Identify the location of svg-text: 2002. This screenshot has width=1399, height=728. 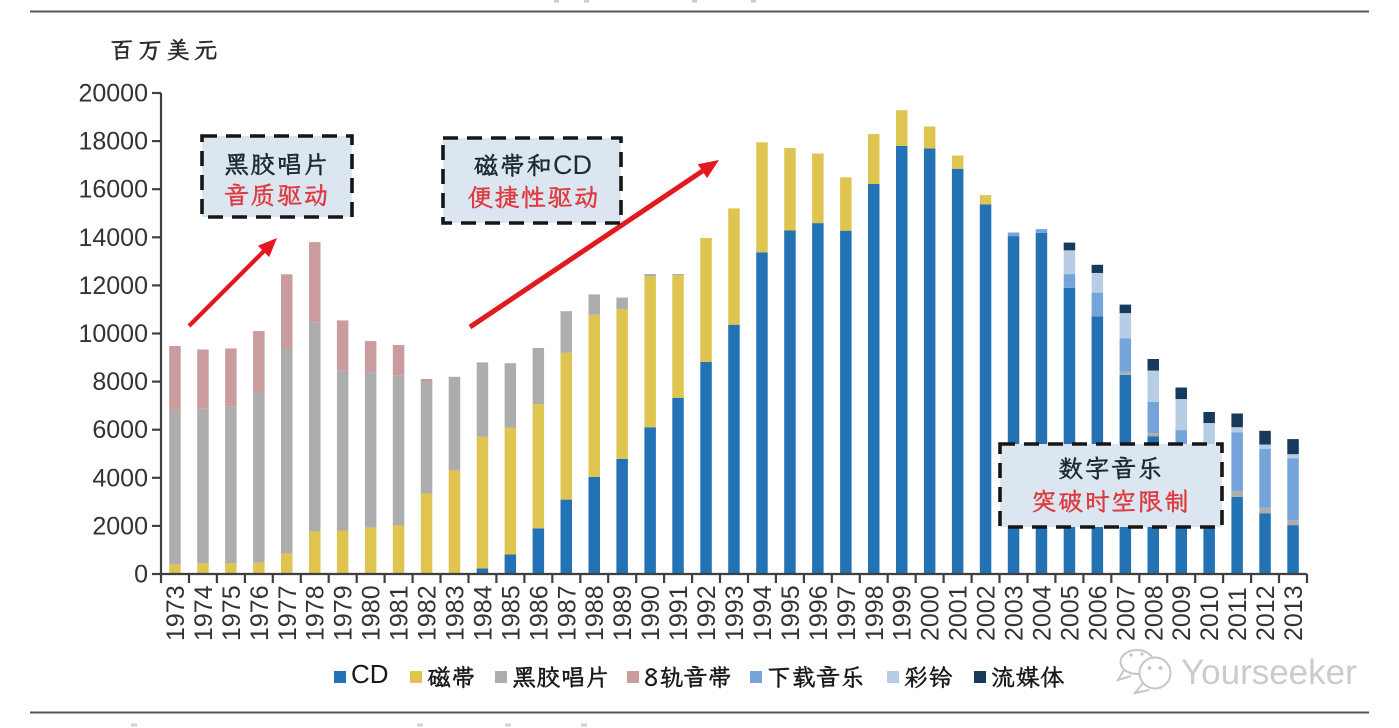
(987, 613).